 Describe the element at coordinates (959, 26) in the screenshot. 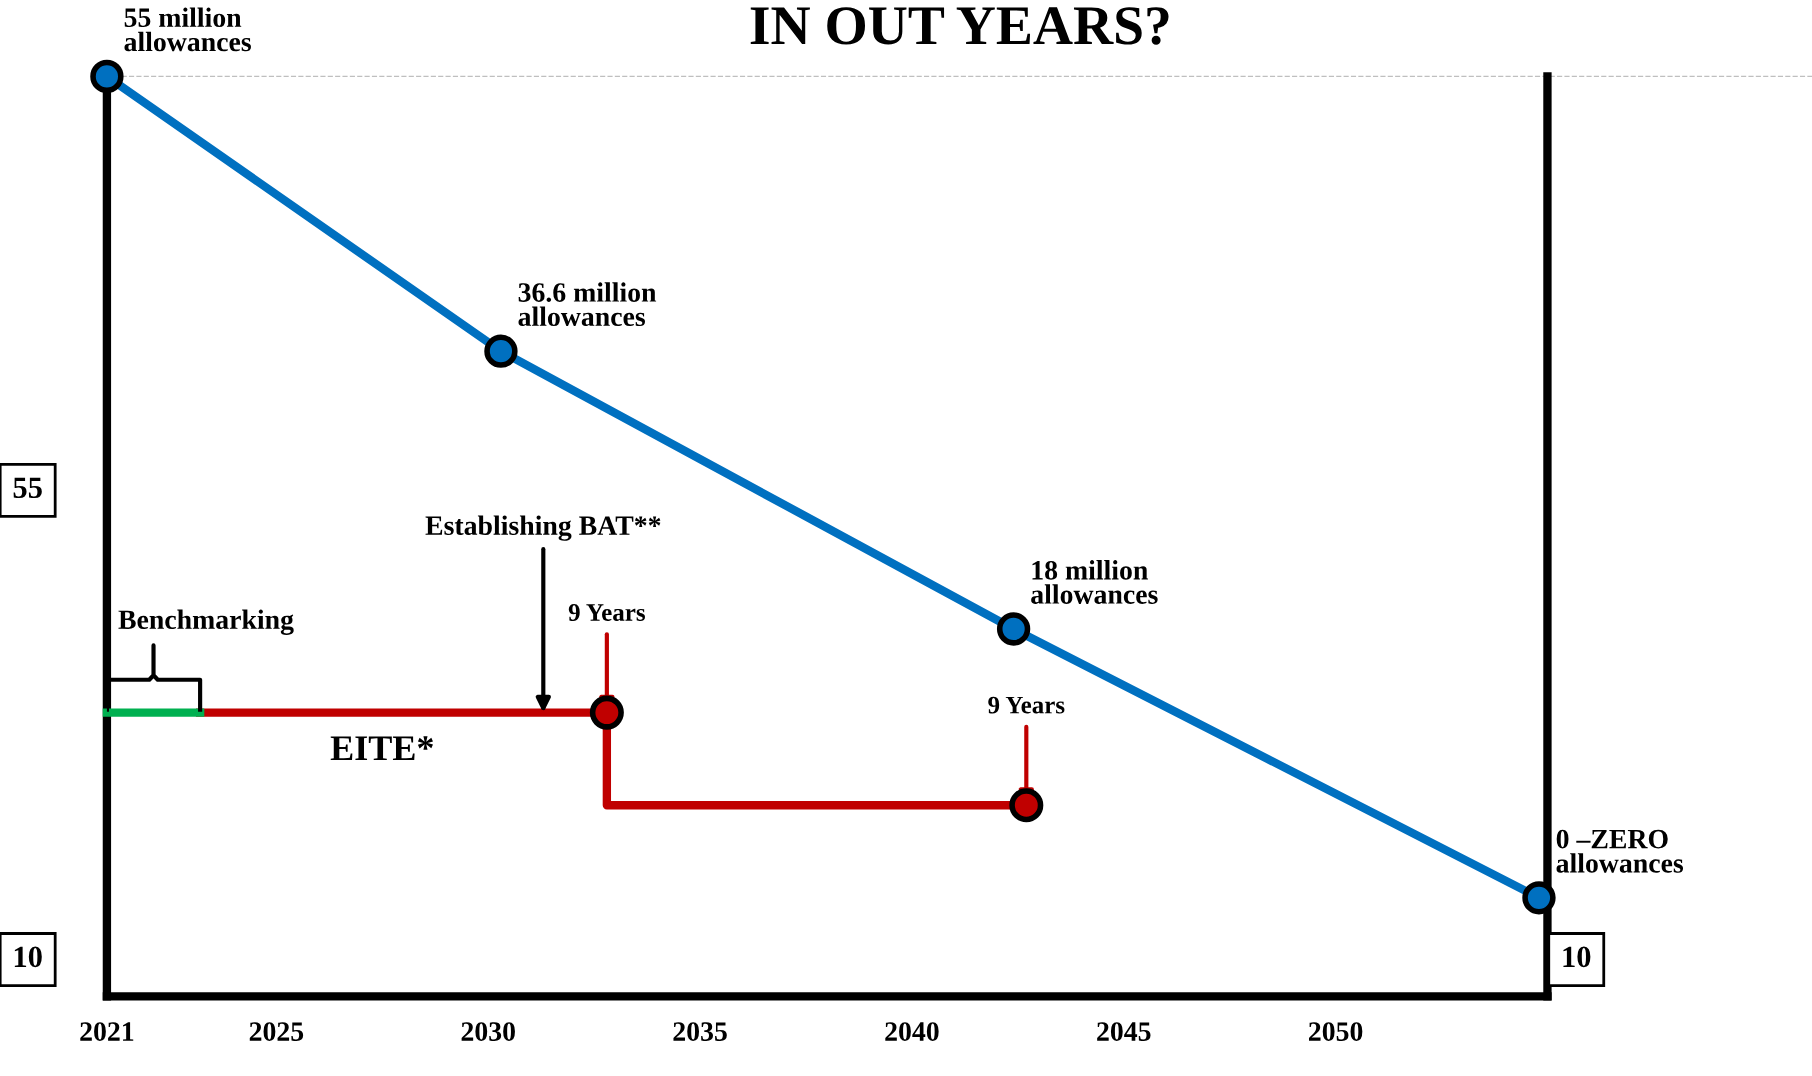

I see `chart-title: IN OUT YEARS?` at that location.